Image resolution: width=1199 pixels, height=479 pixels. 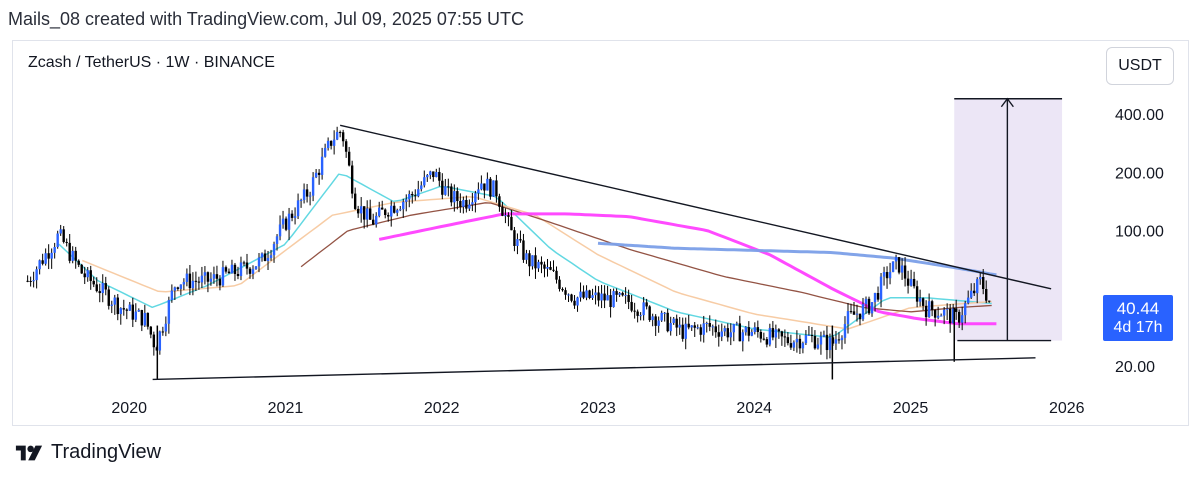 What do you see at coordinates (151, 62) in the screenshot?
I see `symbol-title: Zcash / TetherUS · 1W · BINANCE` at bounding box center [151, 62].